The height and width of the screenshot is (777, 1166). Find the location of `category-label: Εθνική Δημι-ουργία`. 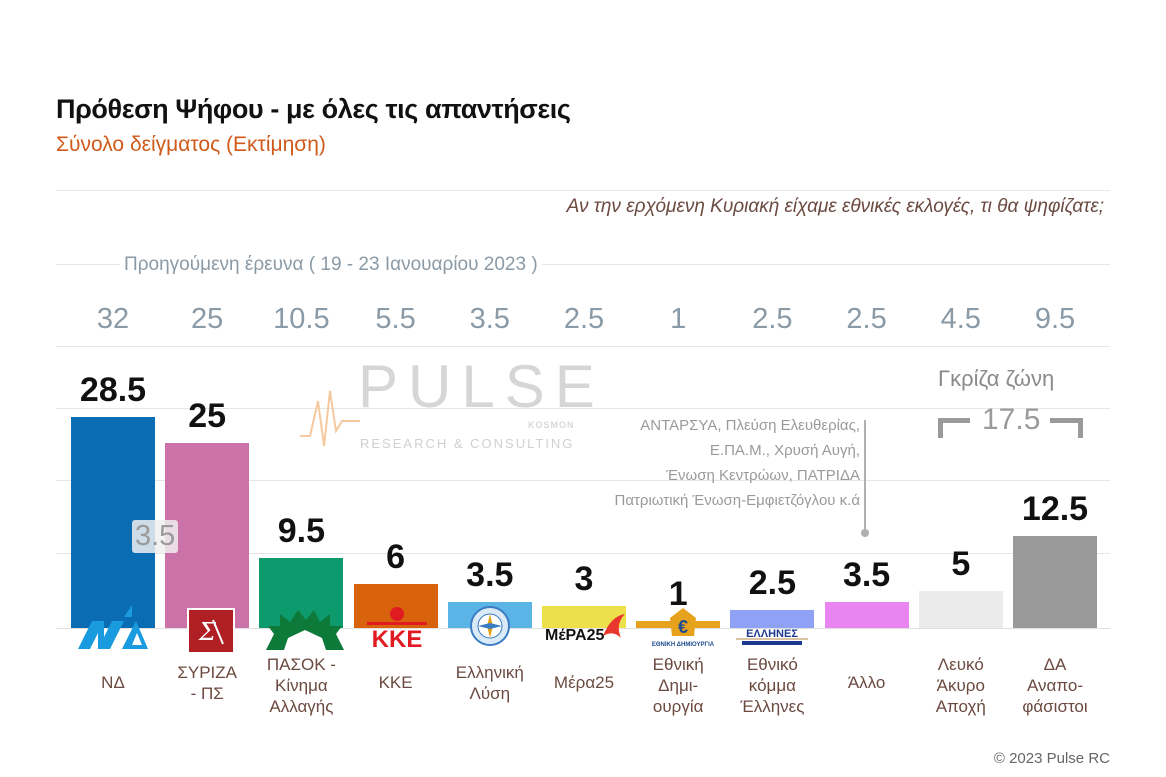

category-label: Εθνική Δημι-ουργία is located at coordinates (678, 685).